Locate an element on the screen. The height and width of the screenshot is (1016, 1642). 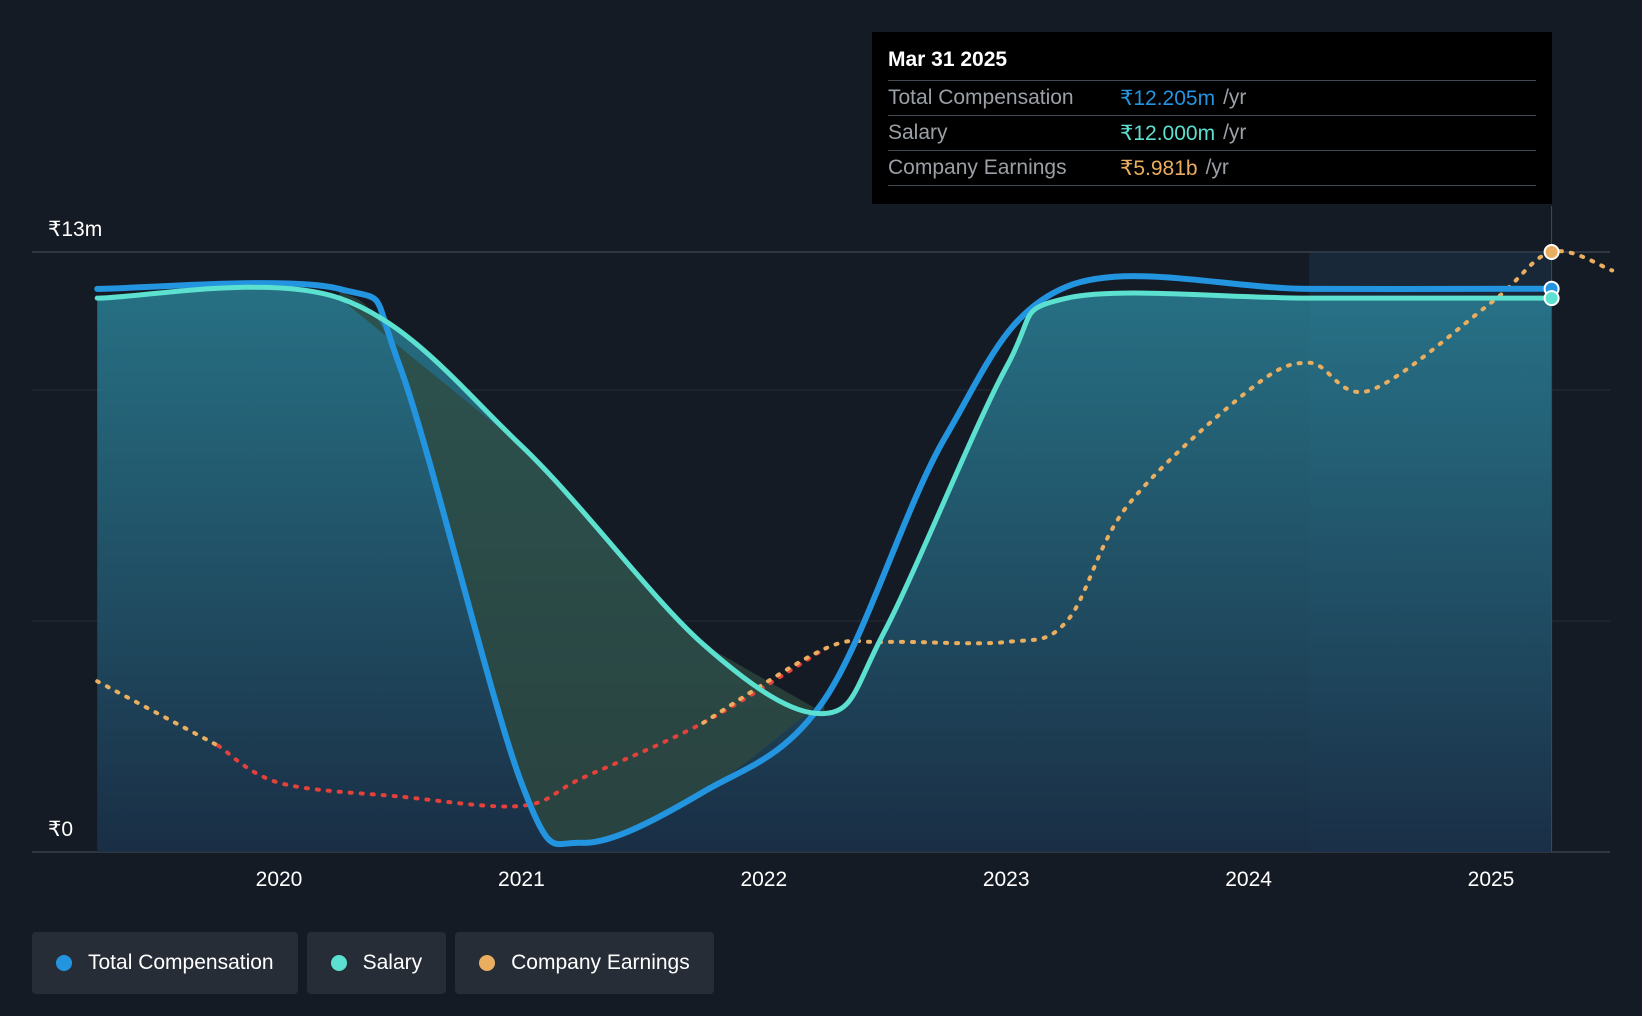
x-axis: 2020 2021 2022 2023 2024 2025 is located at coordinates (885, 879).